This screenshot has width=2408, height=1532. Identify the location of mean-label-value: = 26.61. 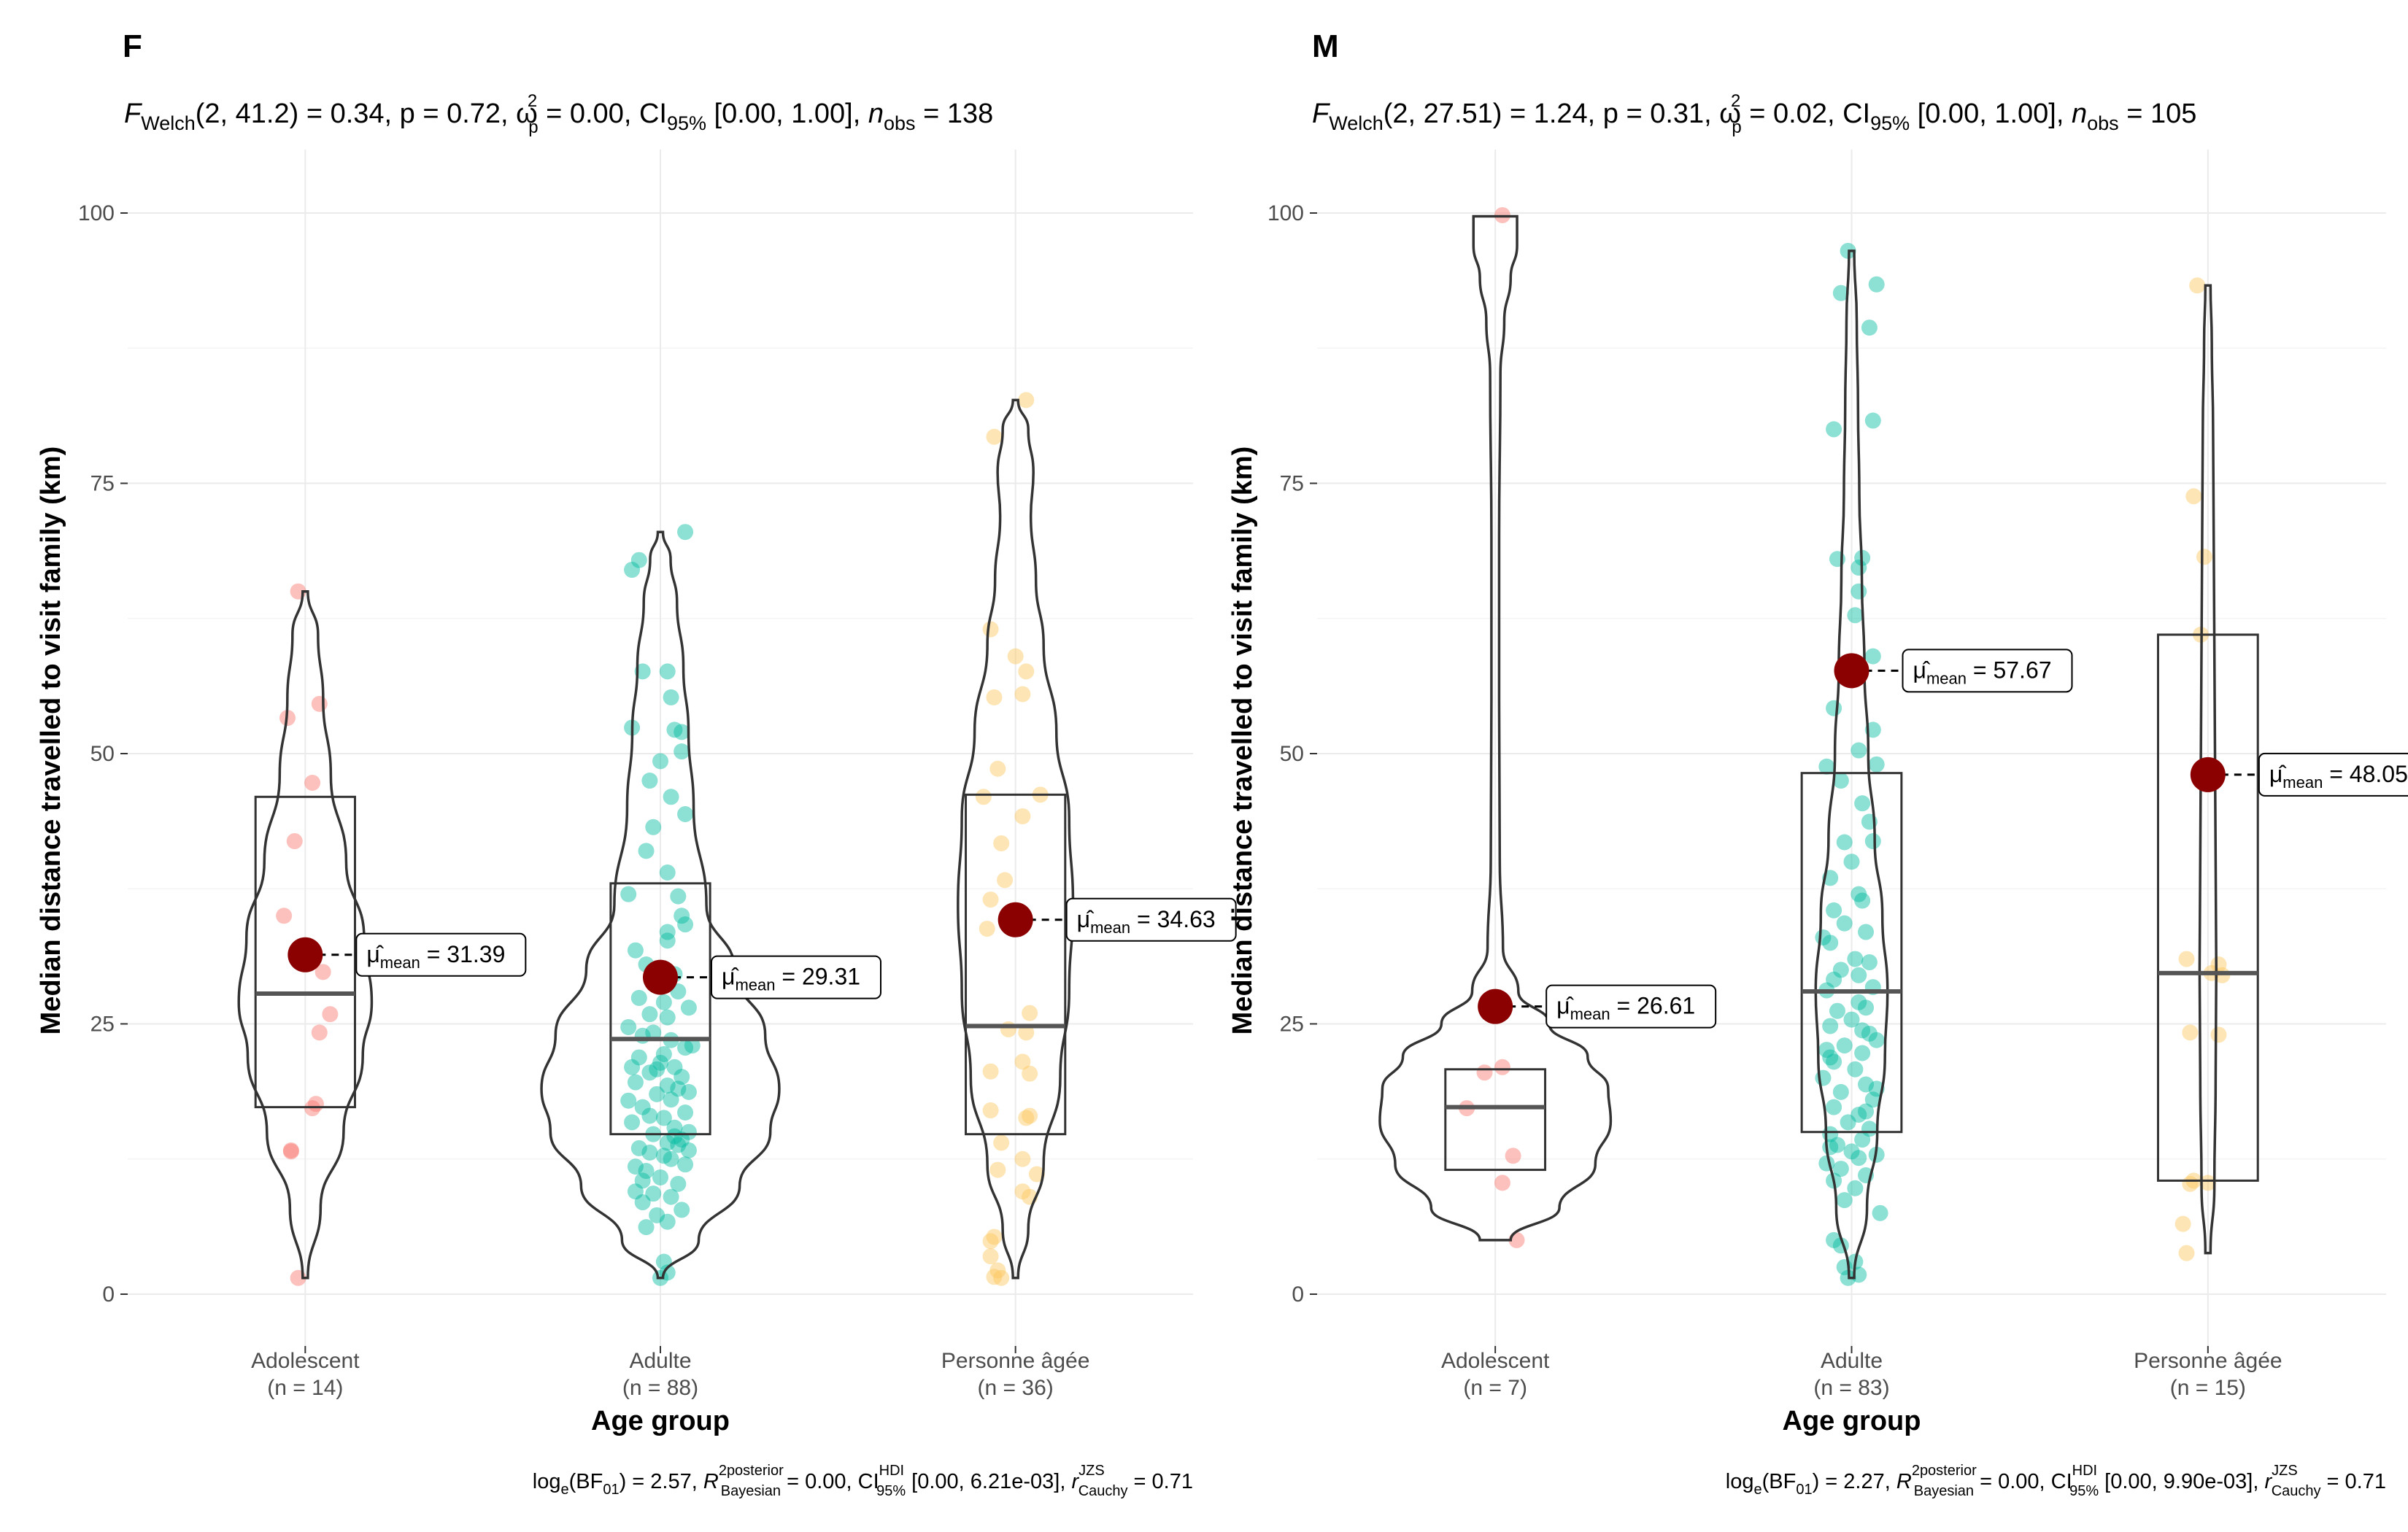
(1653, 1006).